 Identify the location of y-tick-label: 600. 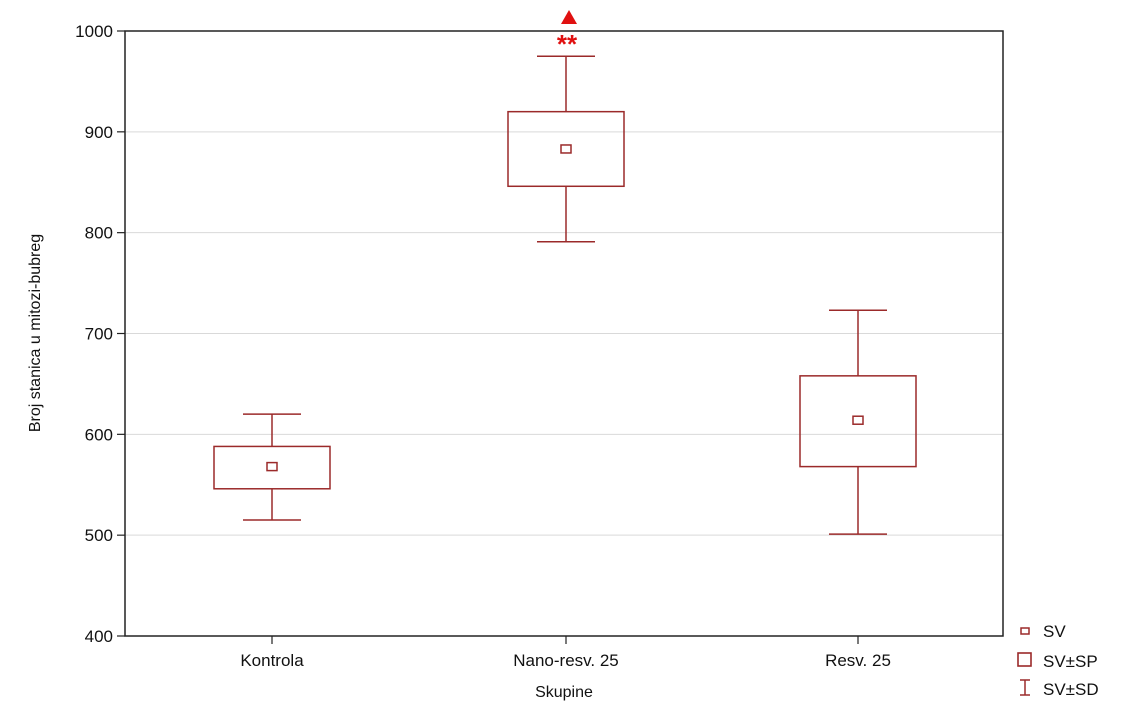
(99, 434).